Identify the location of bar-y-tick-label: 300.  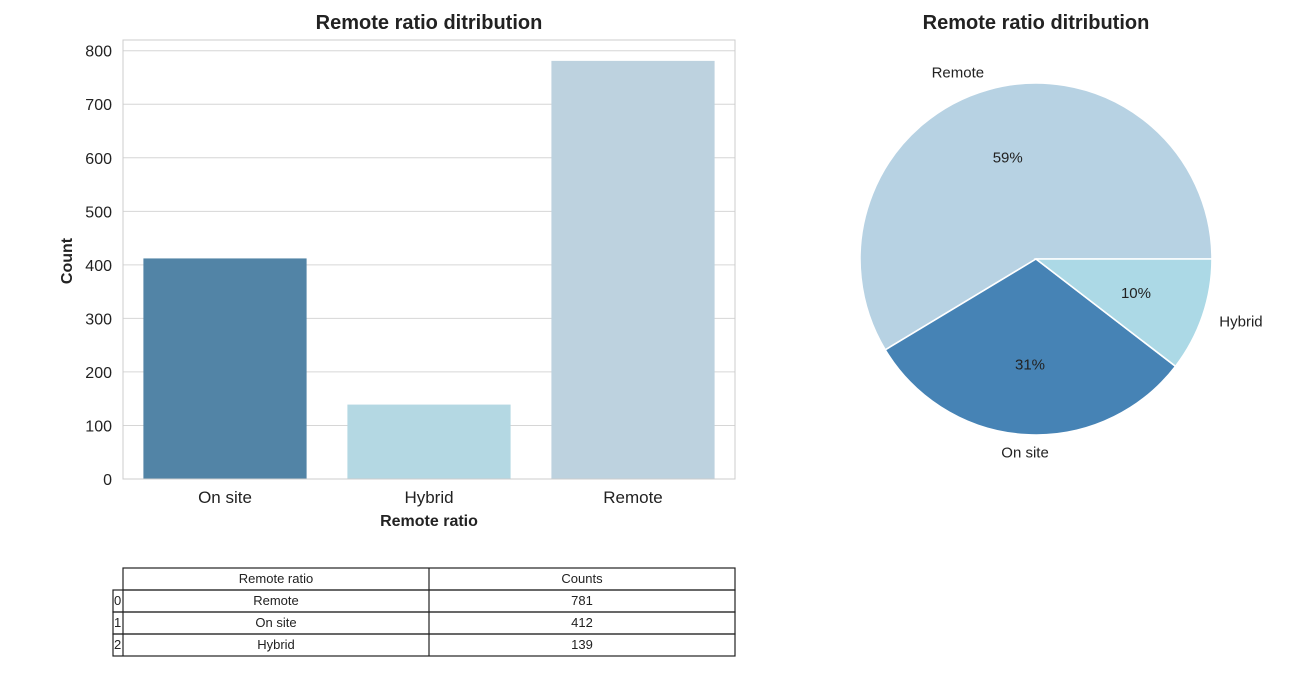
(98, 319).